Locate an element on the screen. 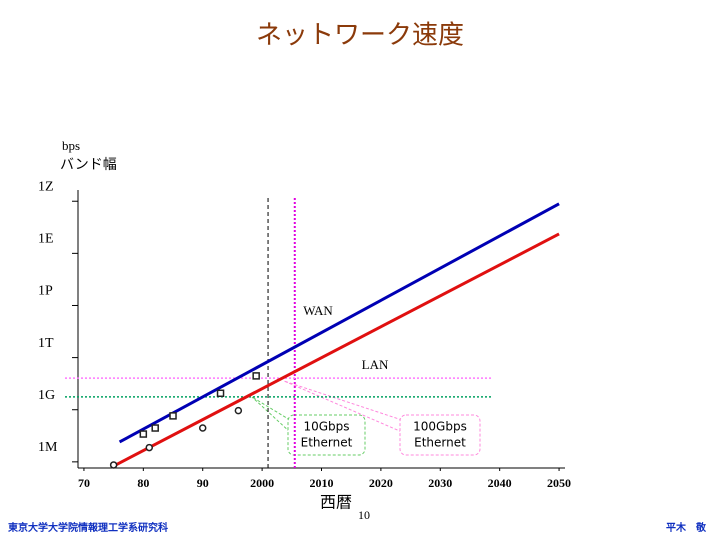  page-number: 10 is located at coordinates (364, 515).